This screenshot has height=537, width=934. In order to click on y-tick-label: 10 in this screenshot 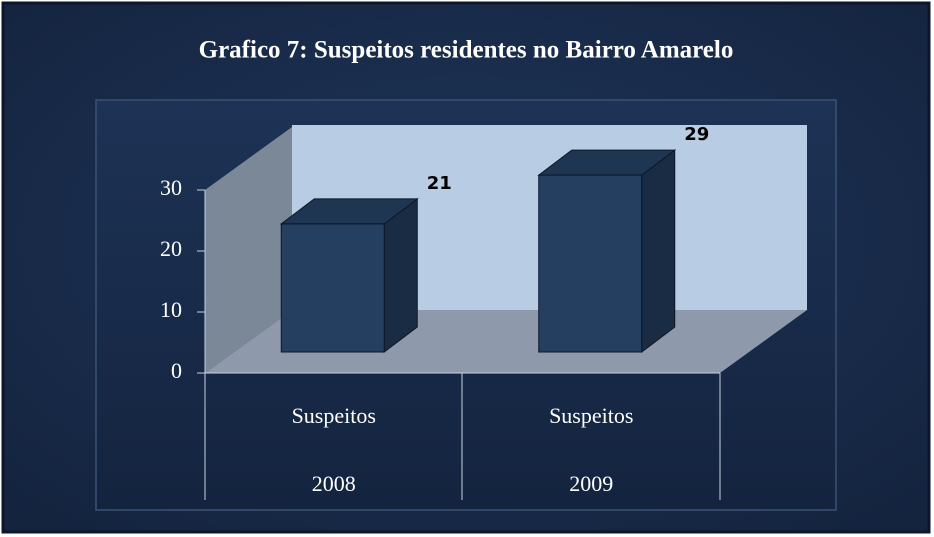, I will do `click(171, 309)`.